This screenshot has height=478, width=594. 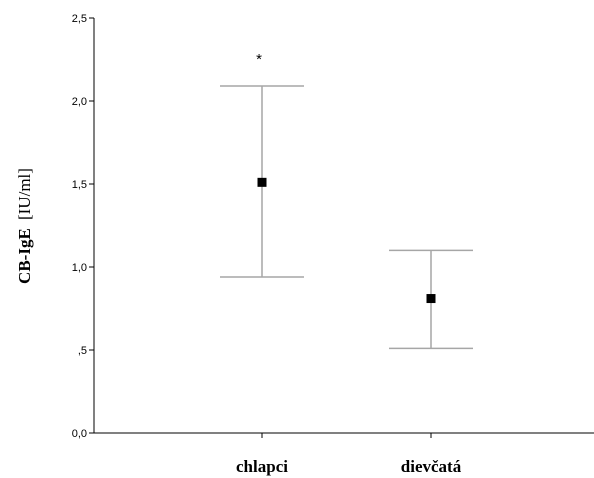 I want to click on y-tick-label: 1,5, so click(x=79, y=185).